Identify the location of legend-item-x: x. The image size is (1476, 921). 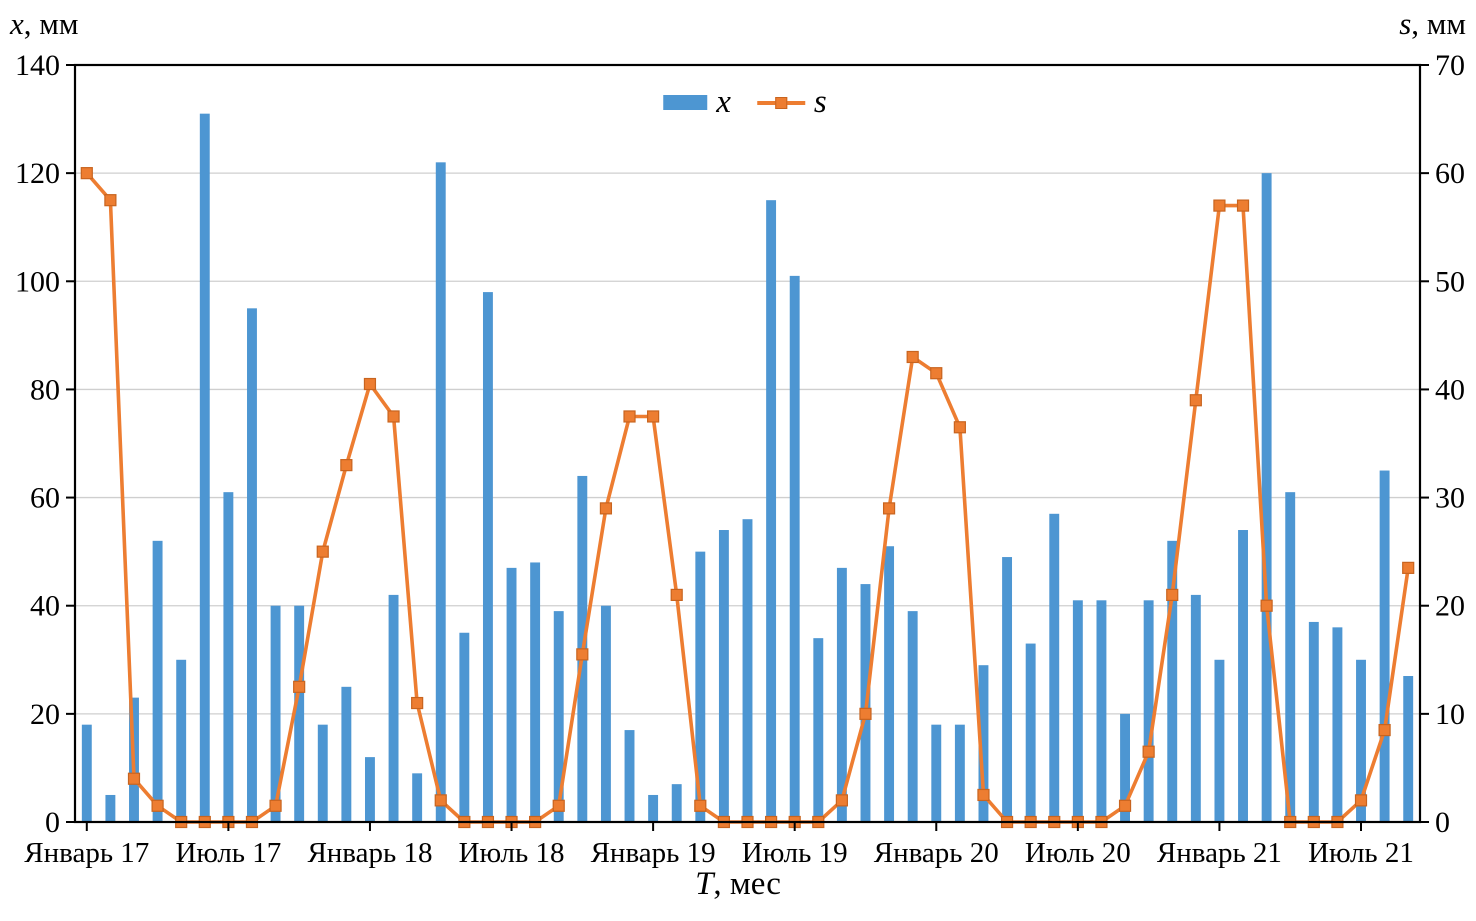
(697, 102).